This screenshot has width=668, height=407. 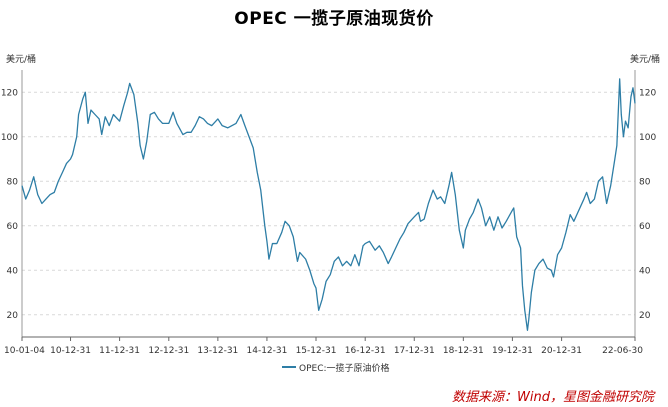 I want to click on x-tick-label: 17-12-31, so click(x=414, y=351).